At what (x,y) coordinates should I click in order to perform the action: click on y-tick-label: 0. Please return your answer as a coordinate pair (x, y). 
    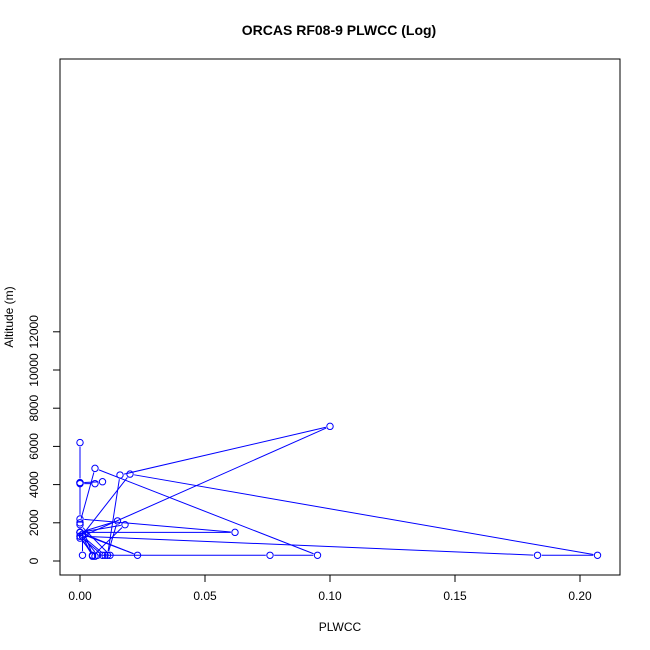
    Looking at the image, I should click on (34, 560).